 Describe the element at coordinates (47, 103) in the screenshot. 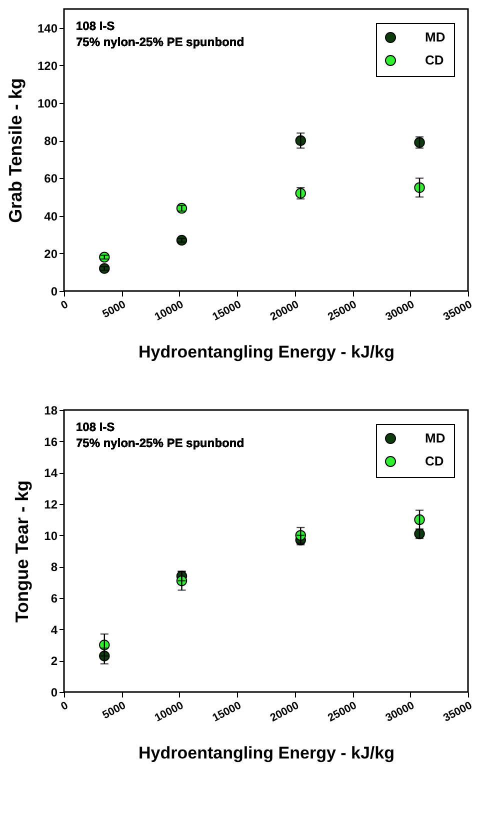

I see `y-tick-label: 100` at that location.